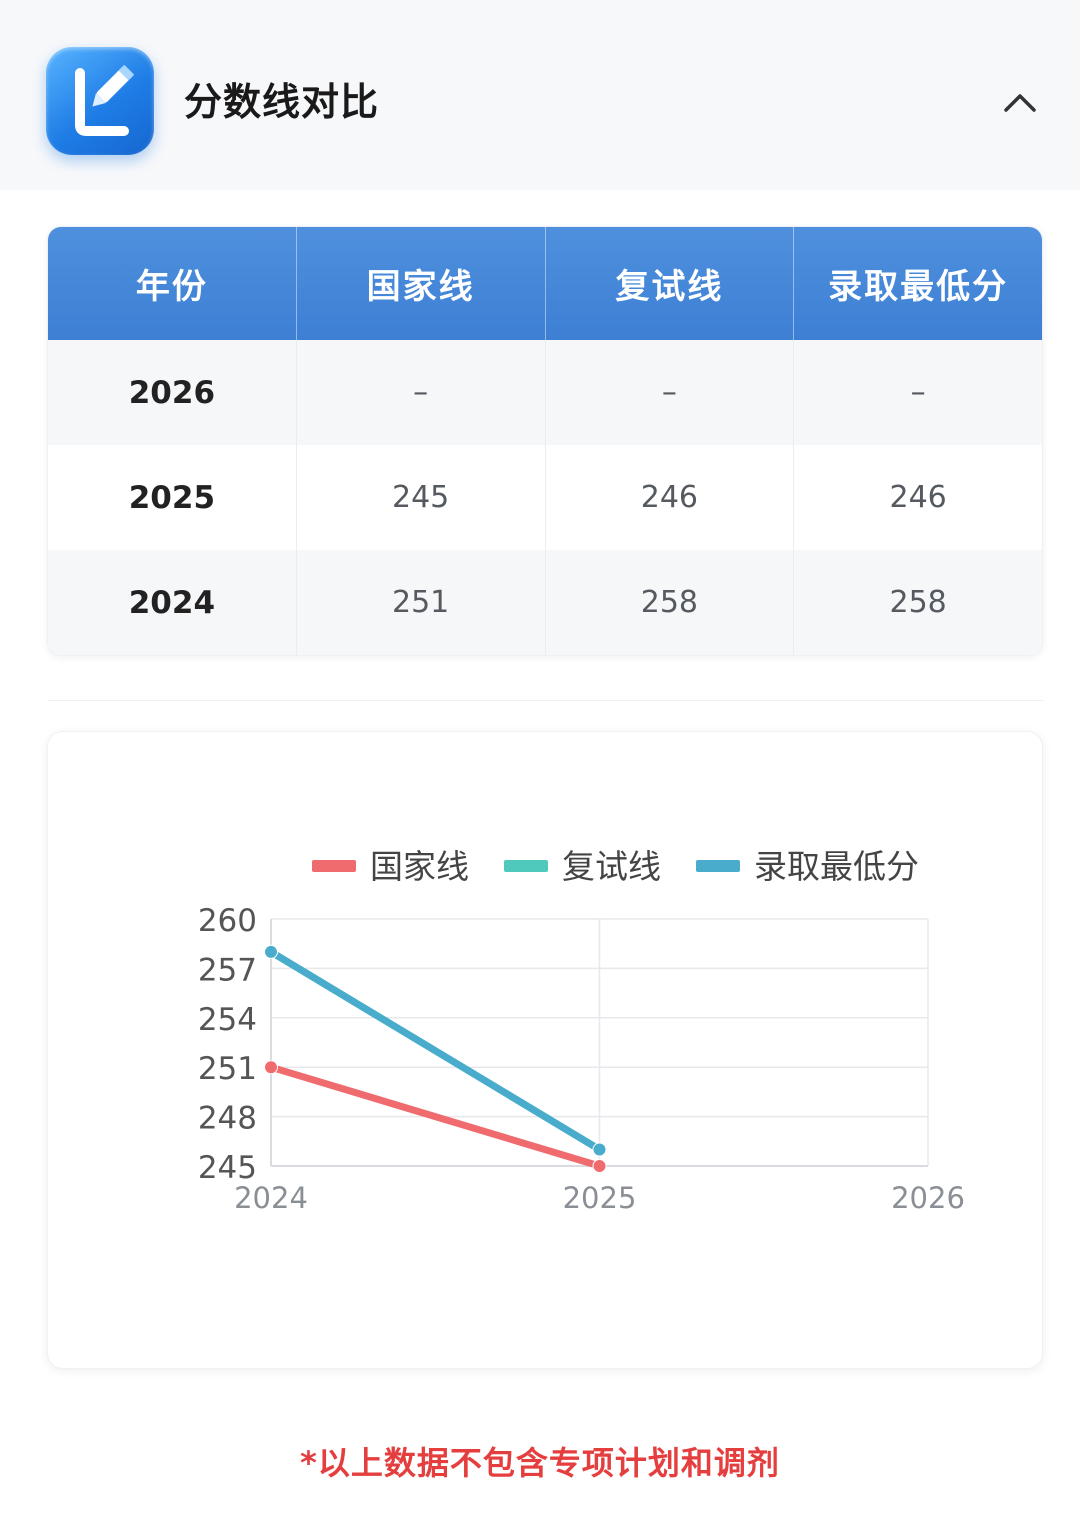 This screenshot has width=1080, height=1537. What do you see at coordinates (419, 866) in the screenshot?
I see `legend-label: 国家线` at bounding box center [419, 866].